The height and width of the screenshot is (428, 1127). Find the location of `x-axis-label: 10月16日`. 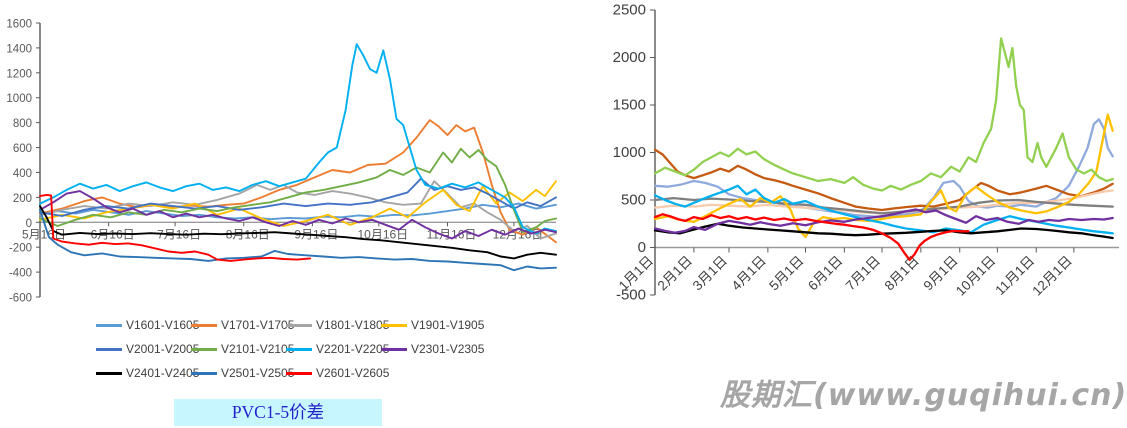

x-axis-label: 10月16日 is located at coordinates (382, 234).